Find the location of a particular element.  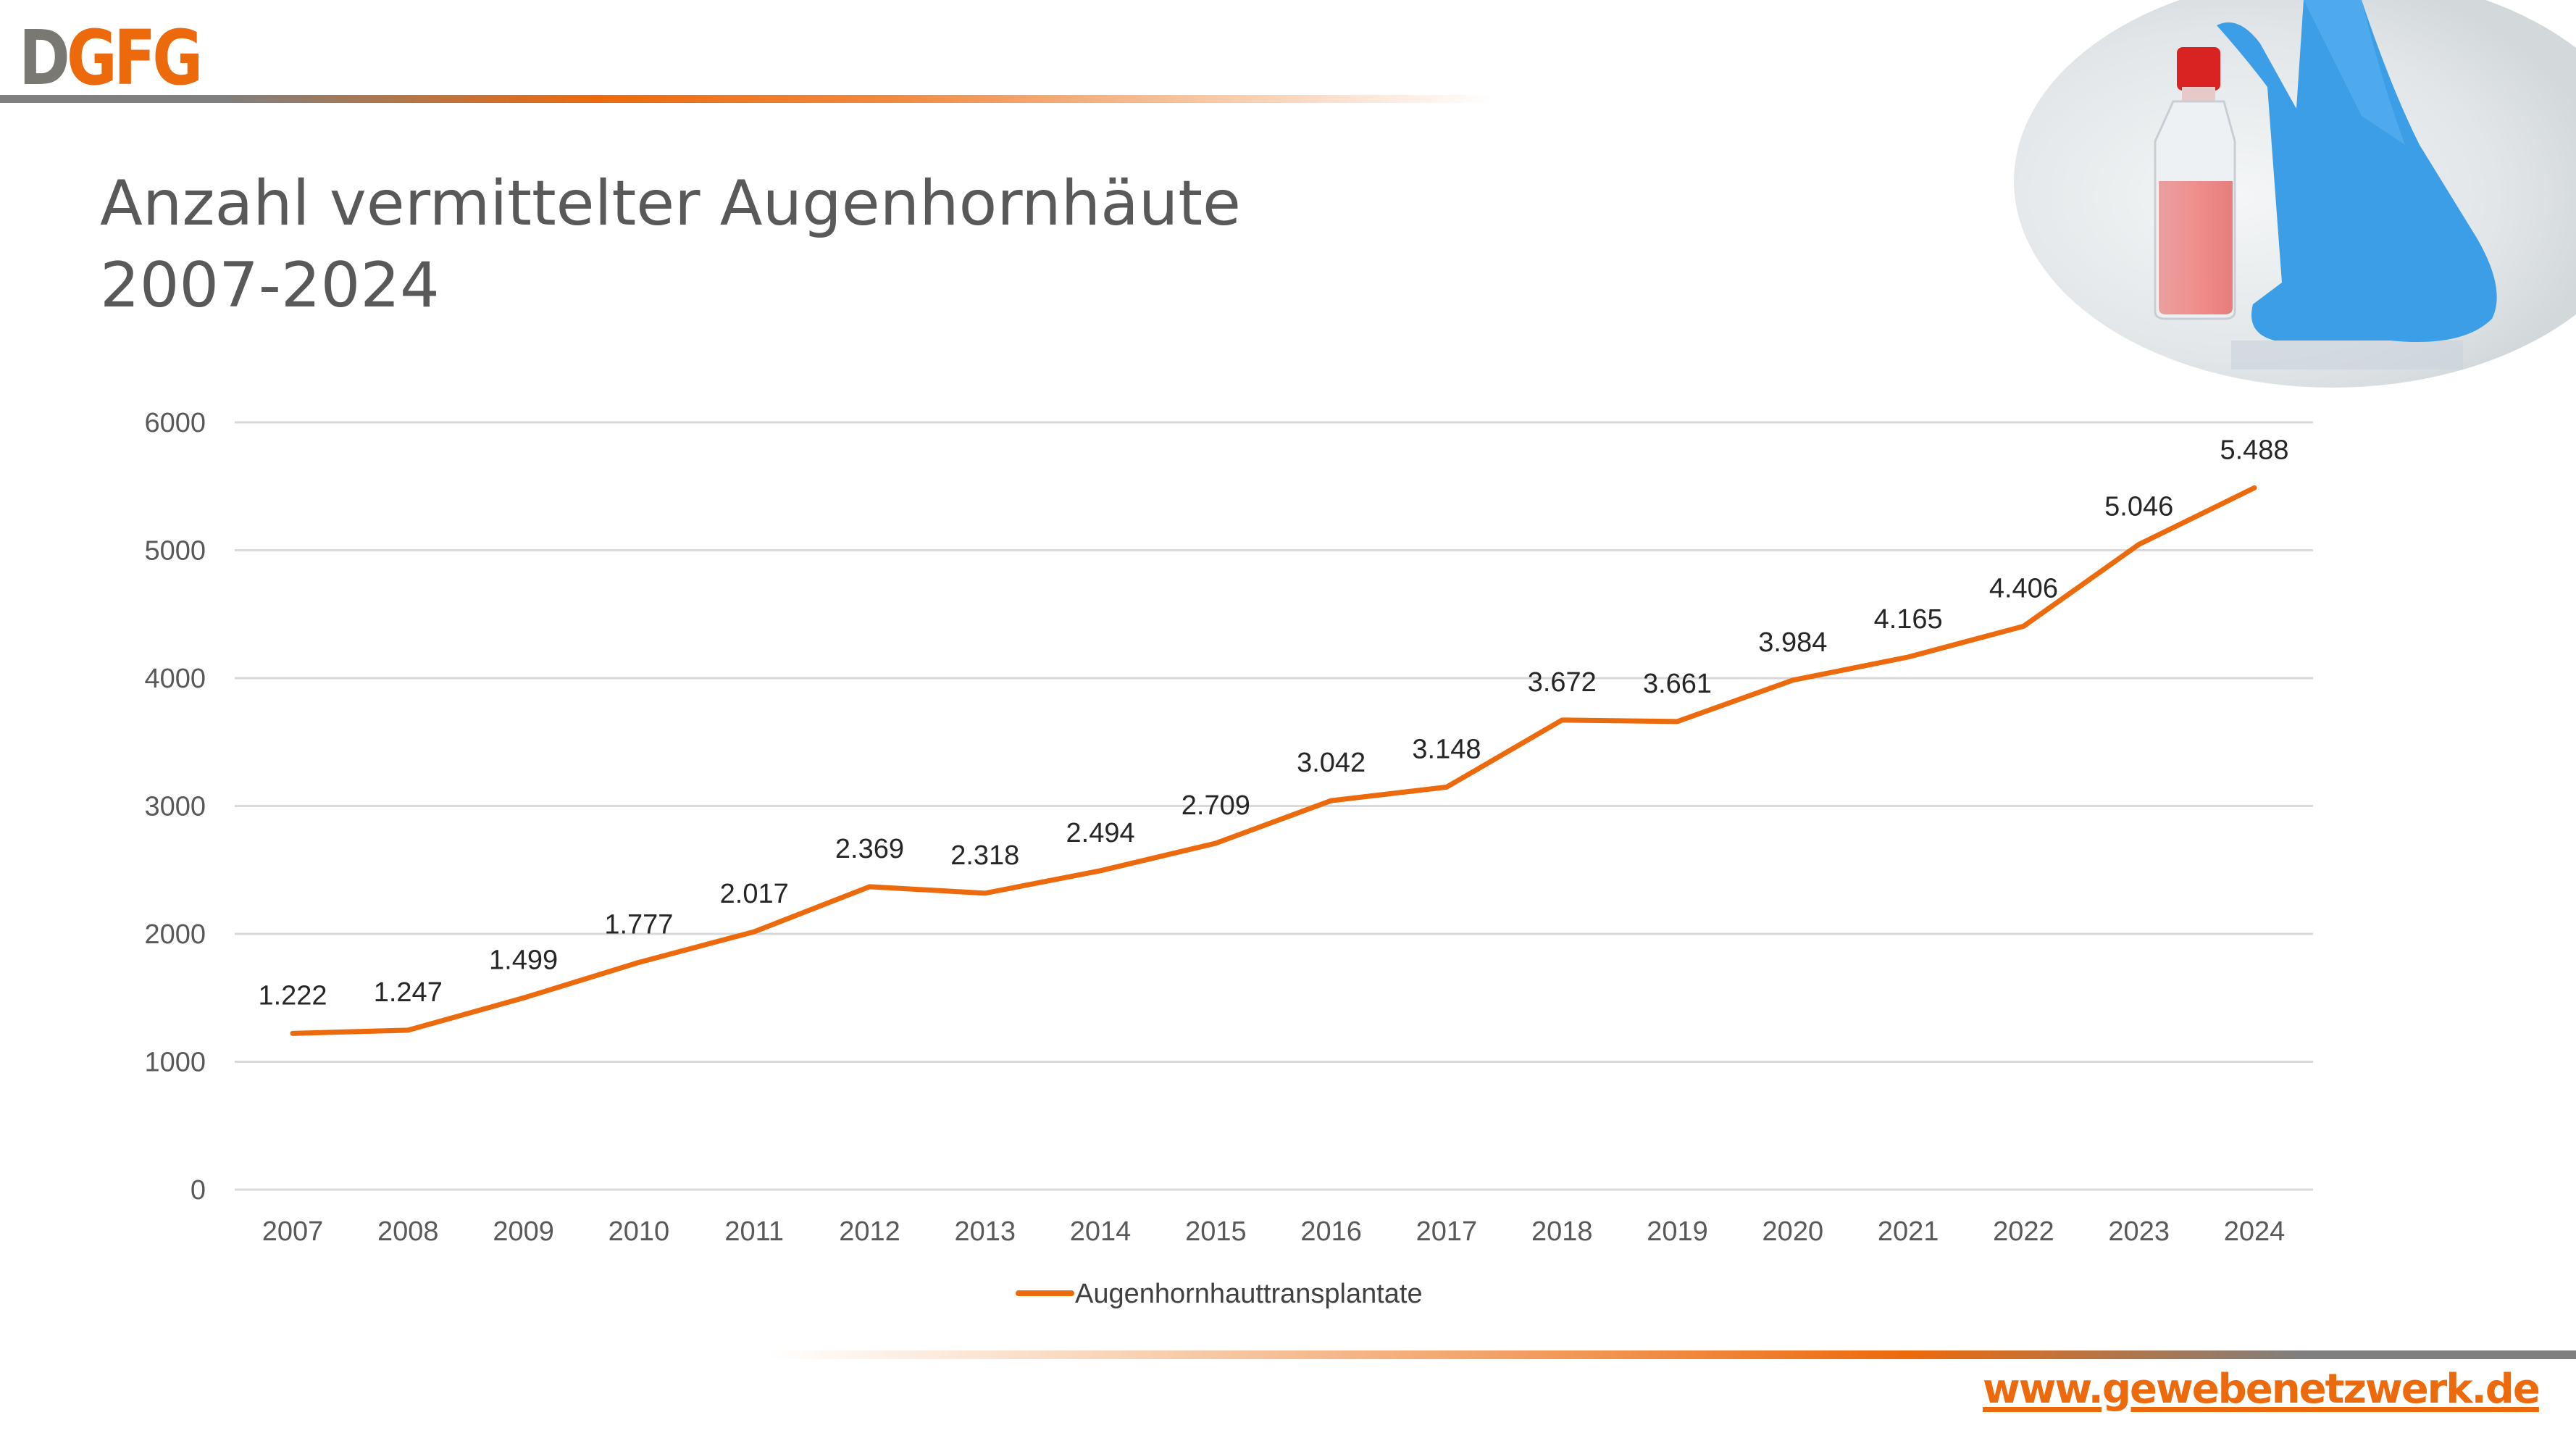

y-tick-label: 3000 is located at coordinates (175, 807).